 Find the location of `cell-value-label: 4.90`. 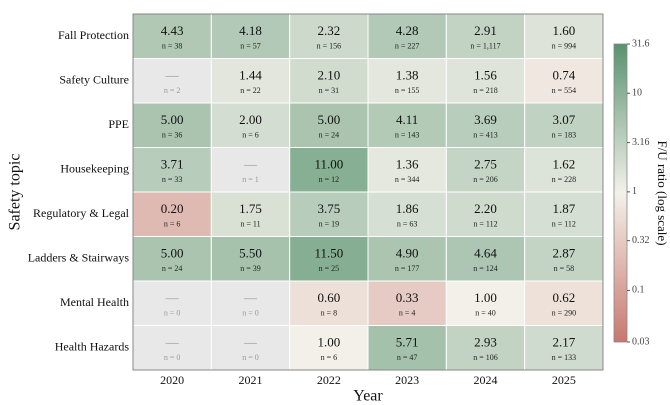

cell-value-label: 4.90 is located at coordinates (407, 252).